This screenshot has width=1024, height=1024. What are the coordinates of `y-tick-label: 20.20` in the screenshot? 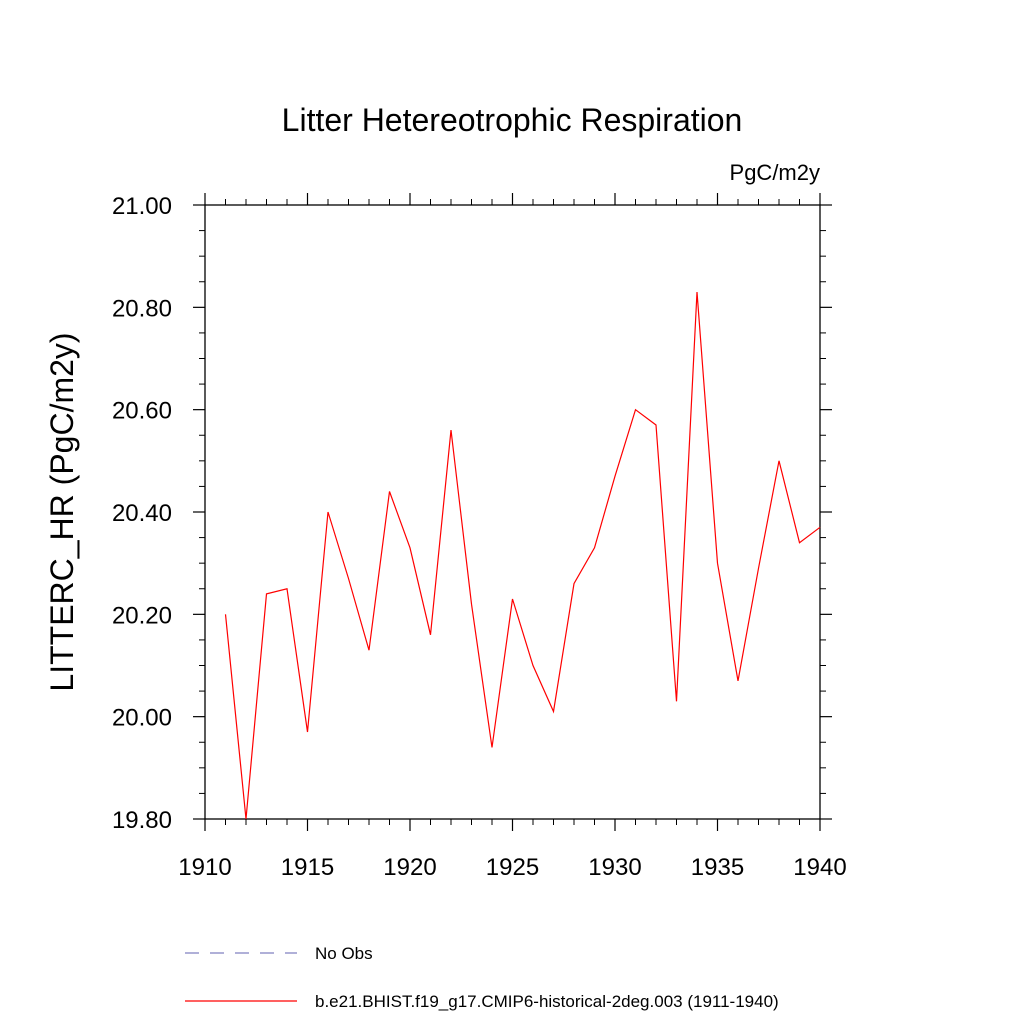 It's located at (142, 615).